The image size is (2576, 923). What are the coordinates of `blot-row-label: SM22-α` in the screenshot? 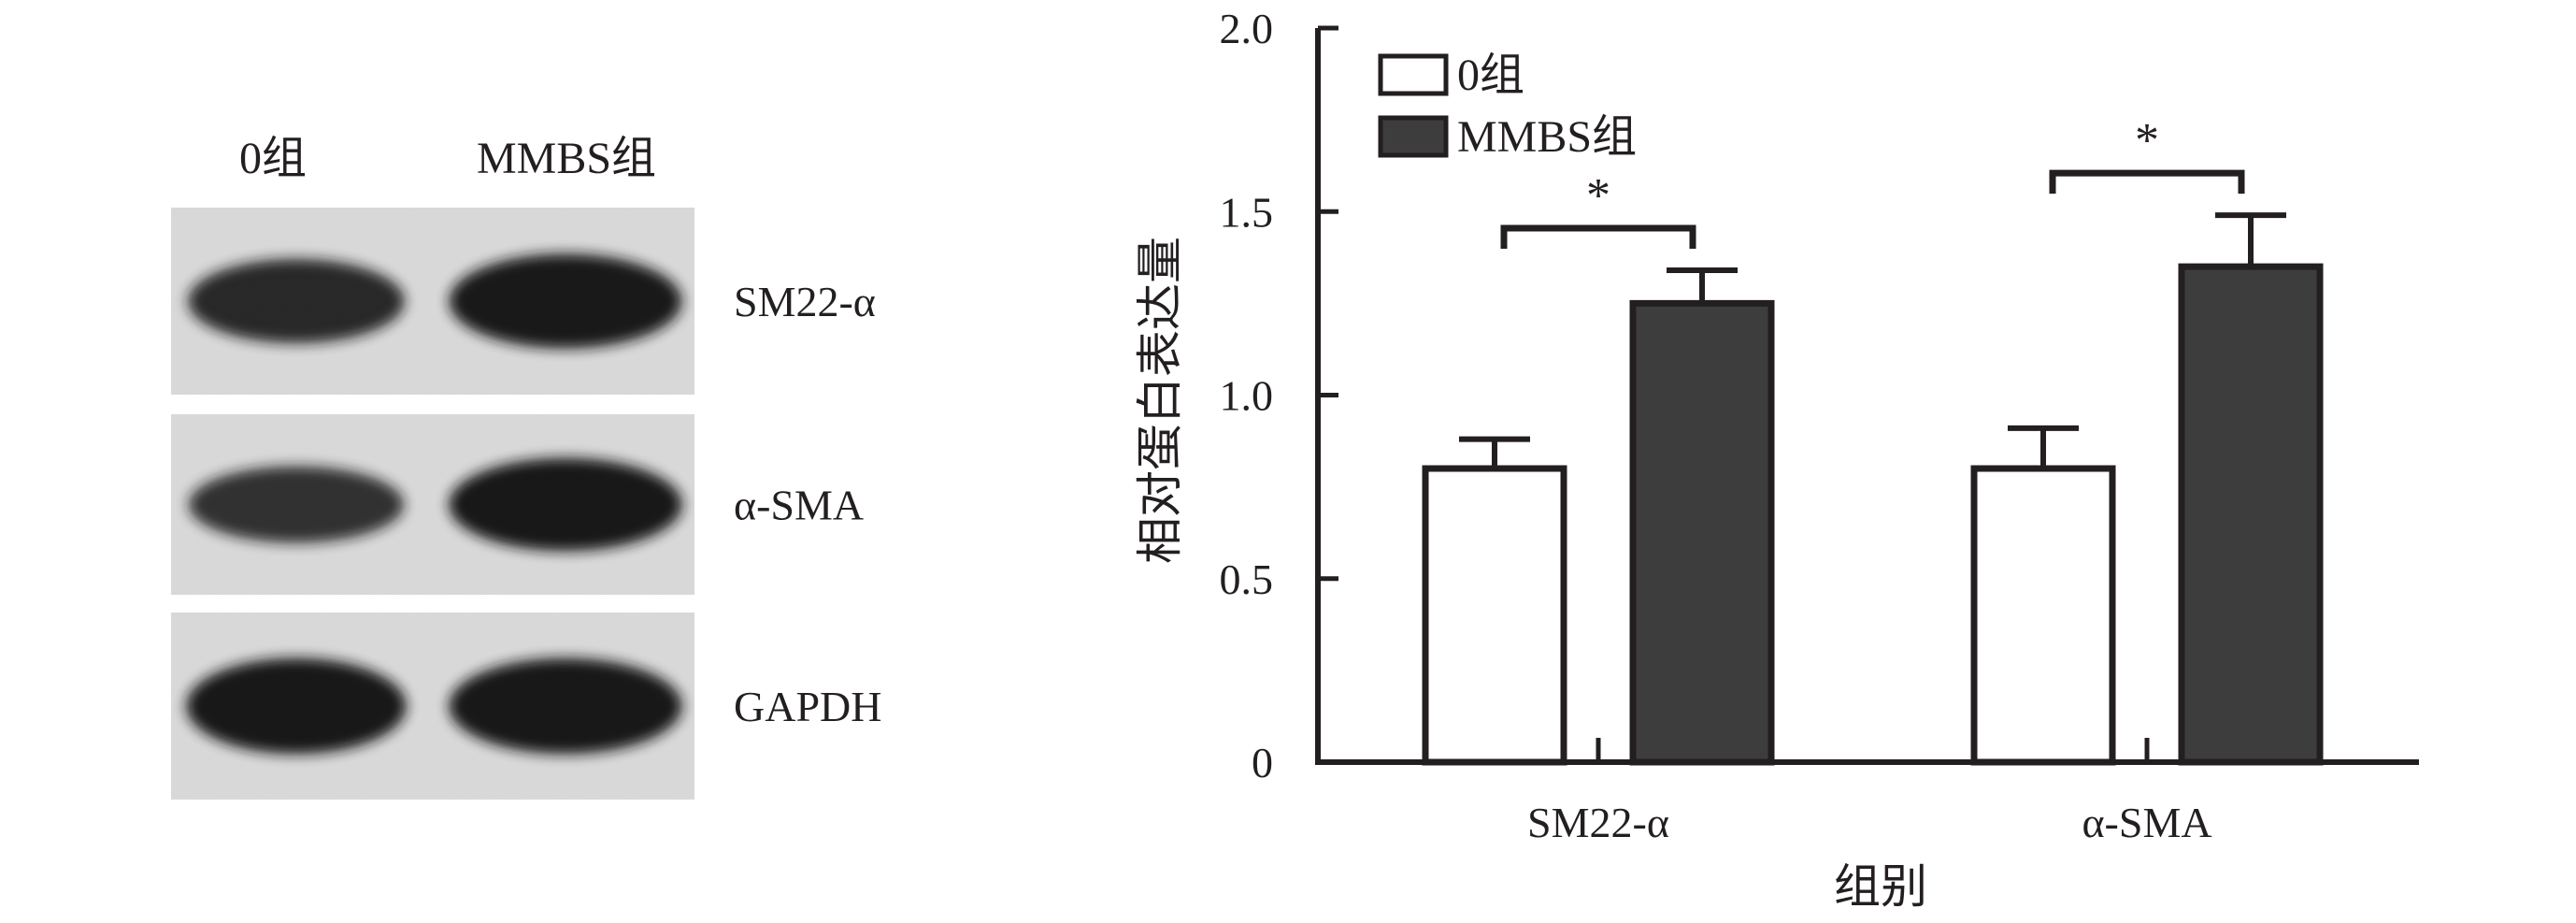 It's located at (805, 301).